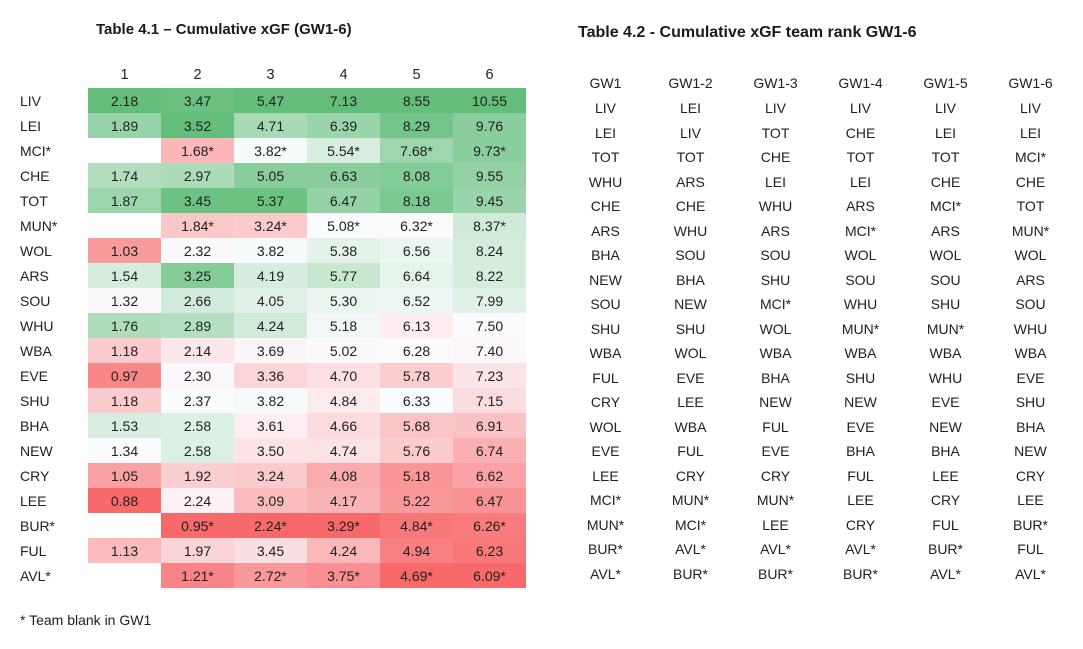 The height and width of the screenshot is (649, 1083). What do you see at coordinates (416, 275) in the screenshot?
I see `xgf-value-cell: 6.64` at bounding box center [416, 275].